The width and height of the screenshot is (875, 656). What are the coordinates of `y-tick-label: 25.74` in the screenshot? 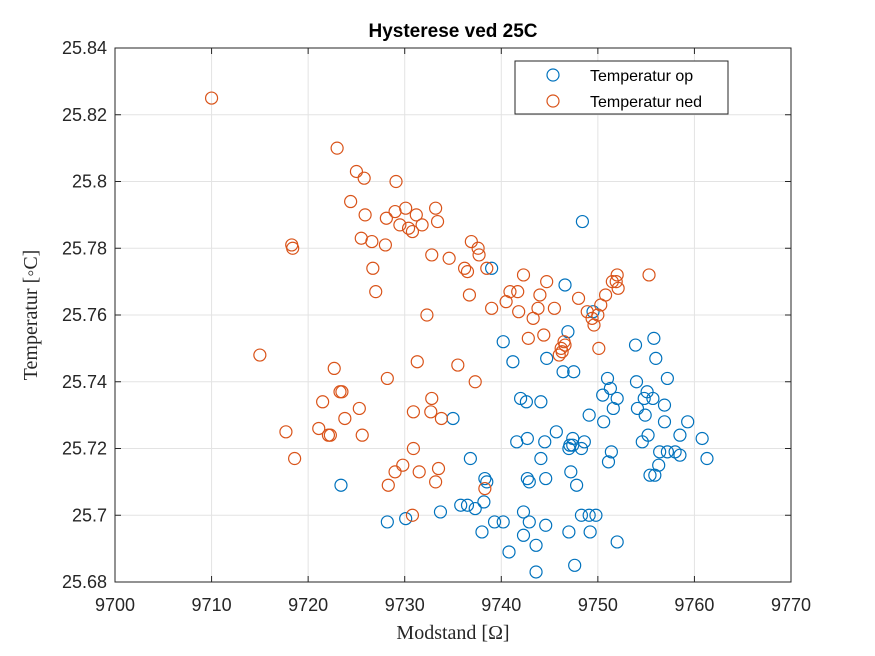 It's located at (84, 382).